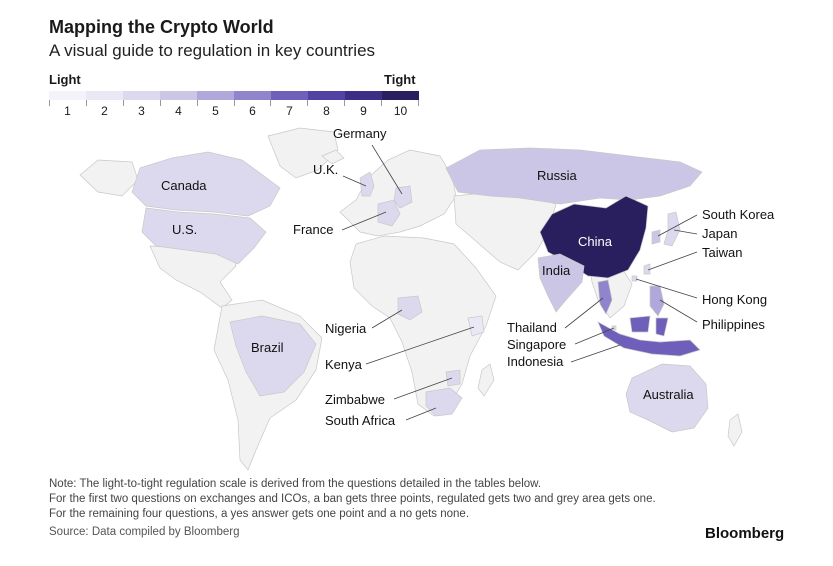 The height and width of the screenshot is (566, 833). What do you see at coordinates (735, 299) in the screenshot?
I see `label-hong-kong: Hong Kong` at bounding box center [735, 299].